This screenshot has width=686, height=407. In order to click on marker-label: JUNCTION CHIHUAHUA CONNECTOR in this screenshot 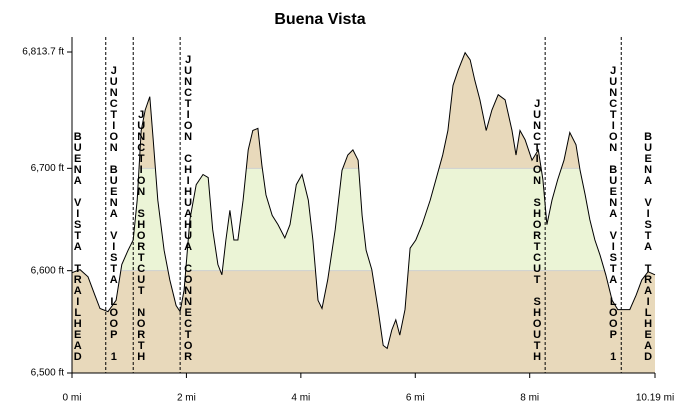, I will do `click(188, 208)`.